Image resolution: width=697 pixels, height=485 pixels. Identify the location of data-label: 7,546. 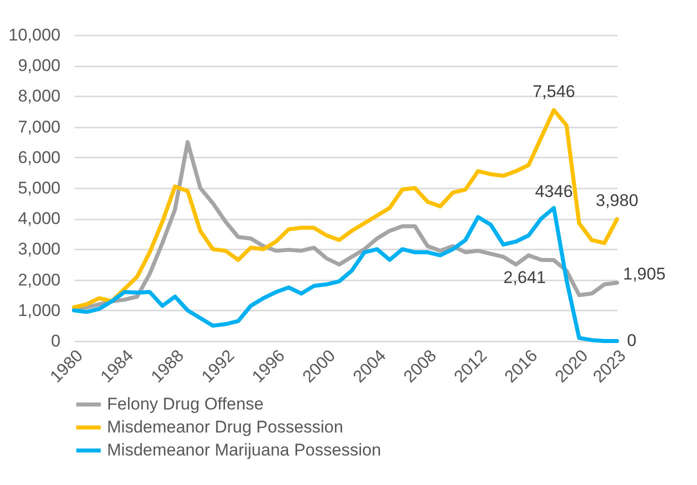
(554, 92).